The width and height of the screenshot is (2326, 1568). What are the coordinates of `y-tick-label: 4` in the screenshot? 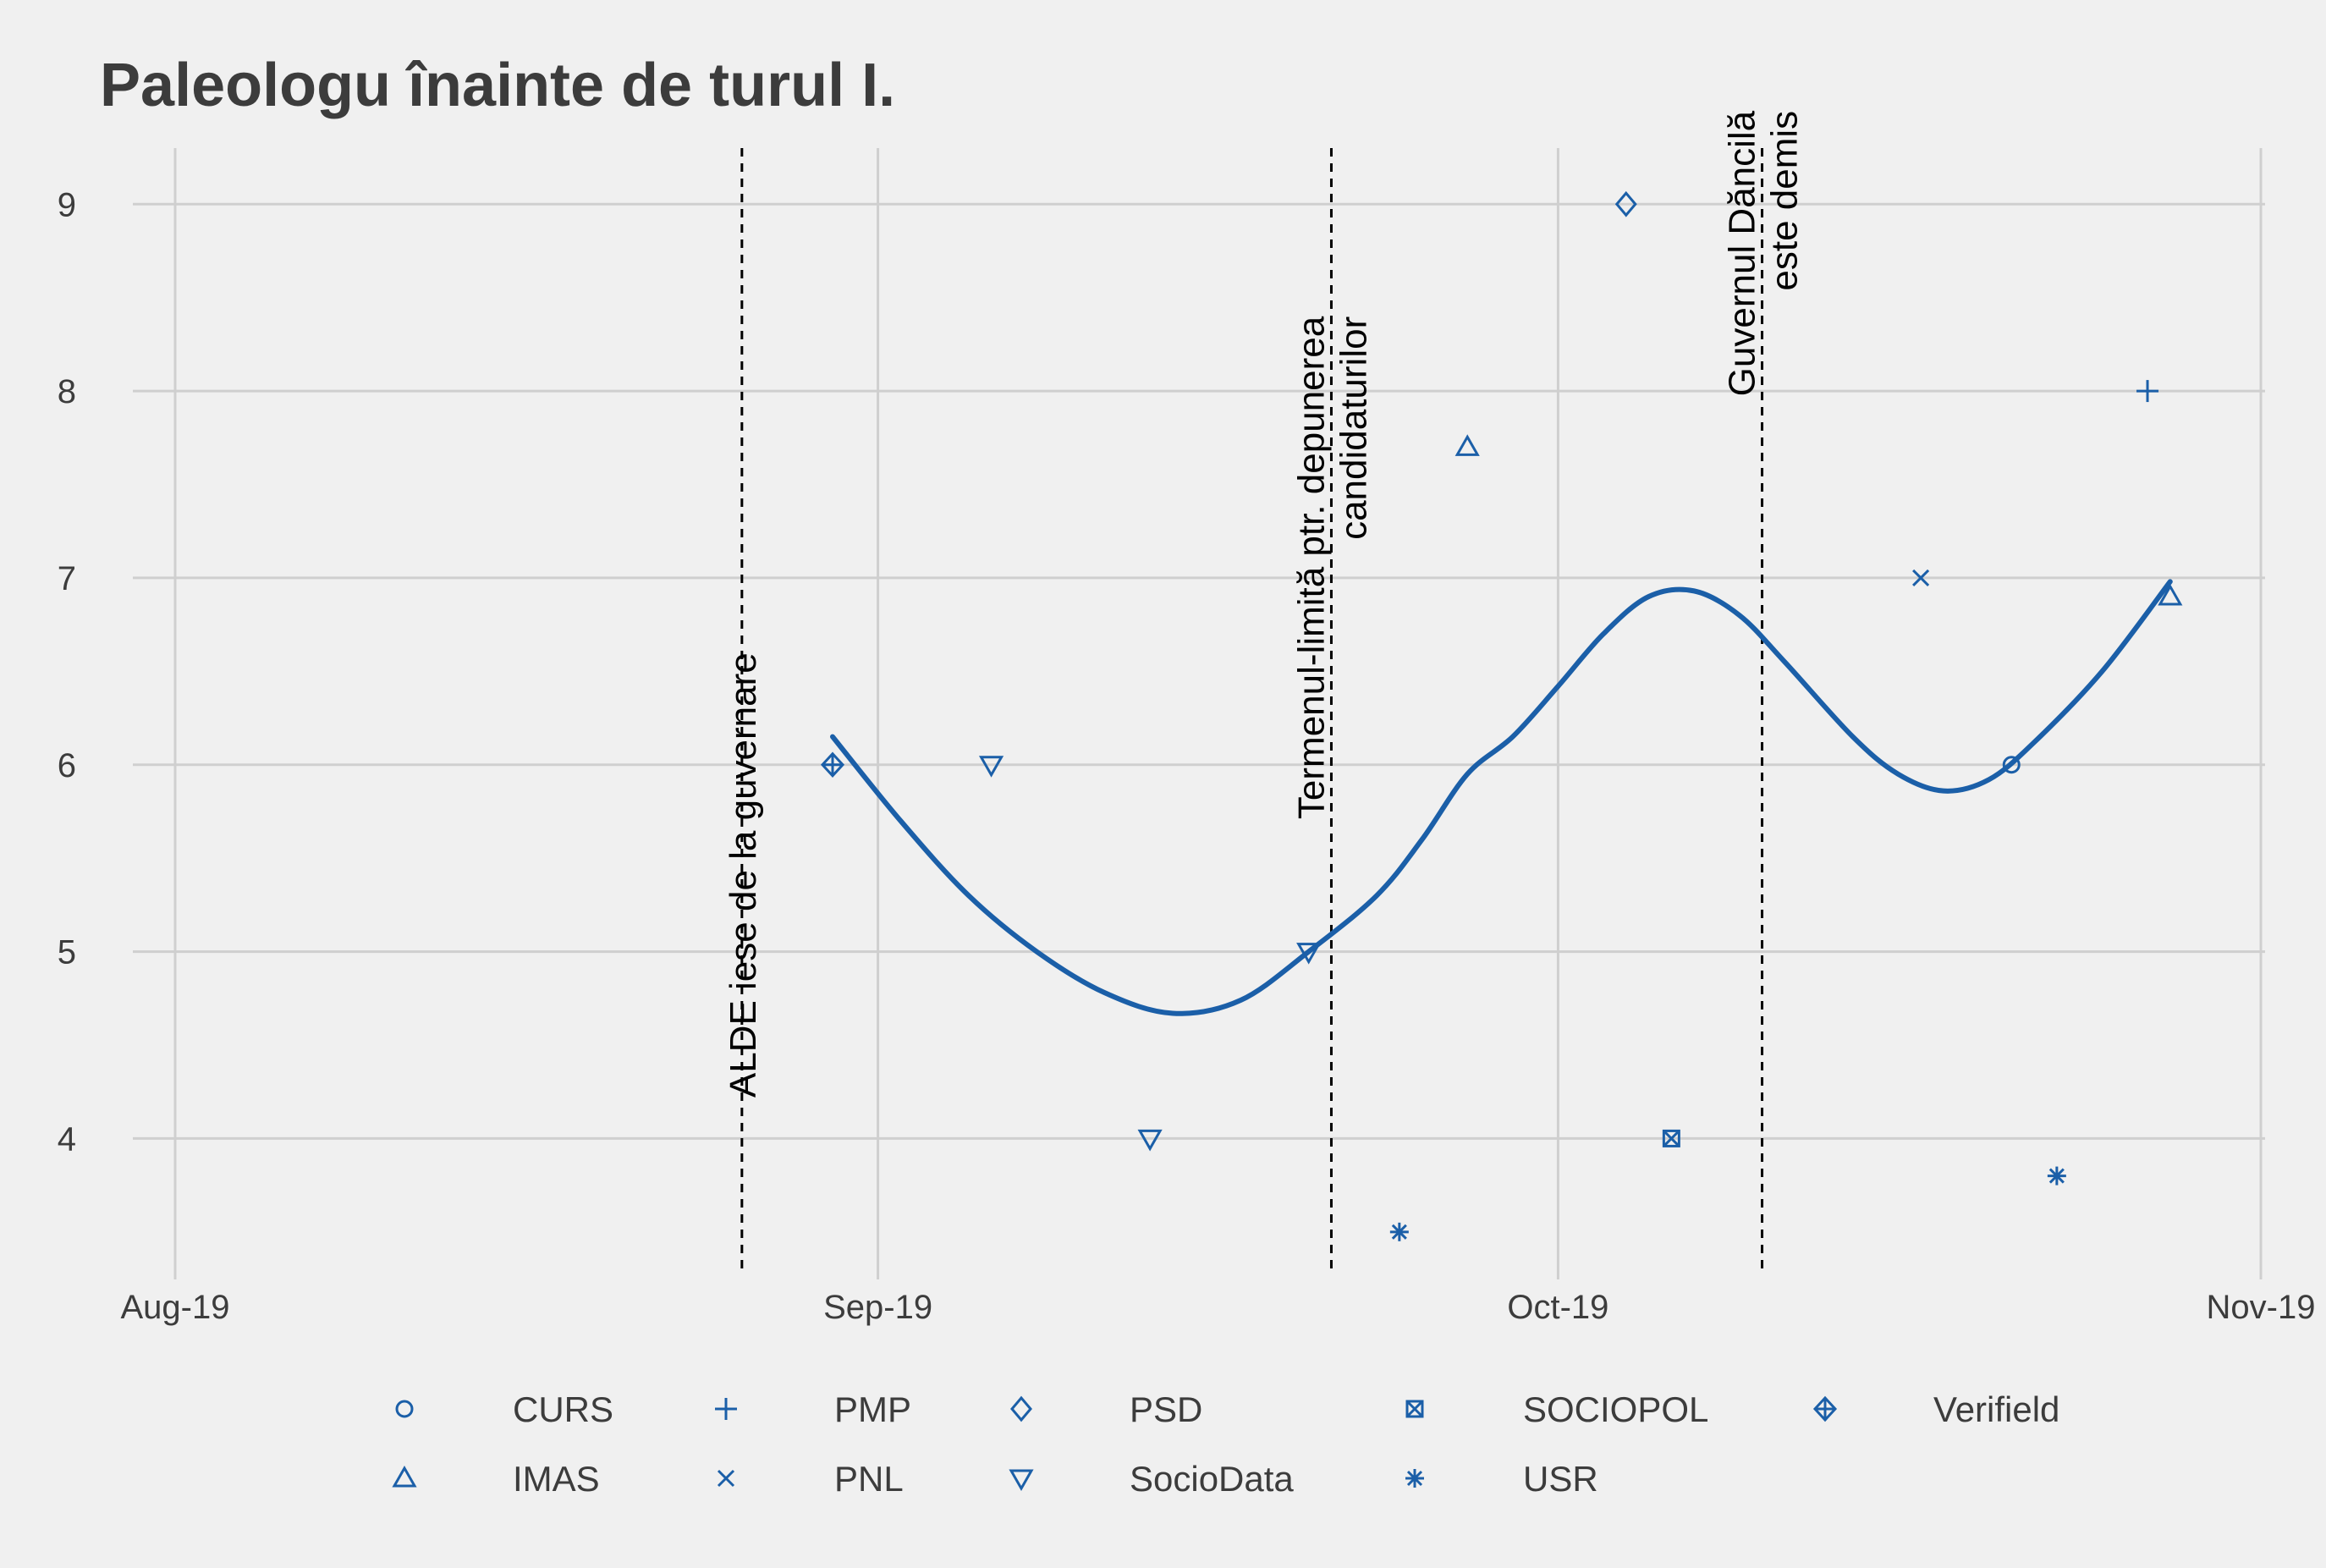 It's located at (67, 1139).